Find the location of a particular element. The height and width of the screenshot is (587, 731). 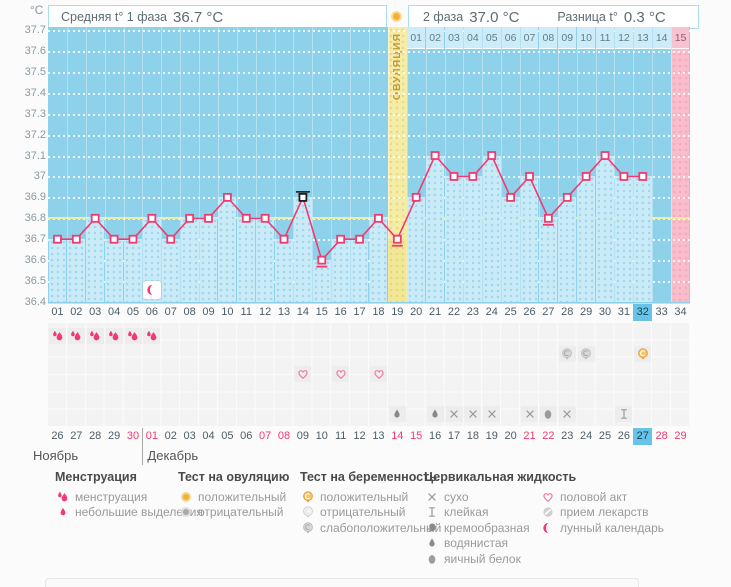

dpo-cell: 12 is located at coordinates (623, 38).